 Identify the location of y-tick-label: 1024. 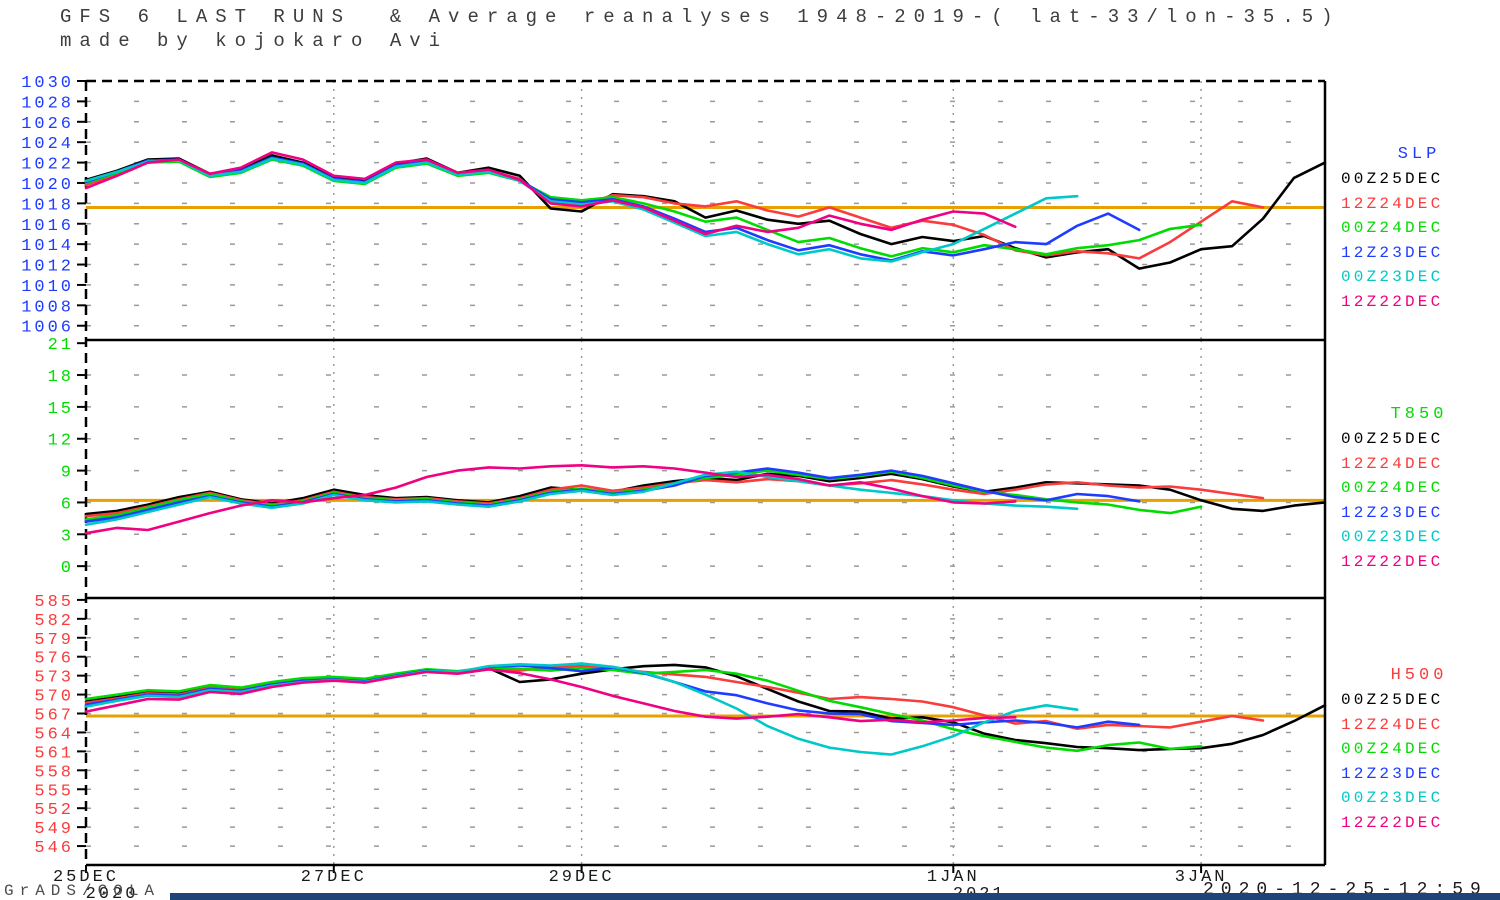
(47, 144).